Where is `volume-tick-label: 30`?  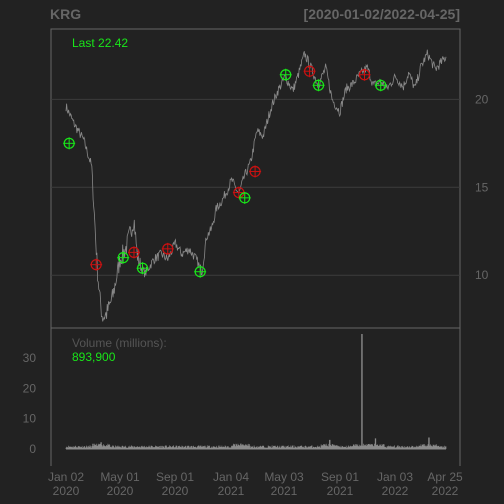 volume-tick-label: 30 is located at coordinates (30, 358).